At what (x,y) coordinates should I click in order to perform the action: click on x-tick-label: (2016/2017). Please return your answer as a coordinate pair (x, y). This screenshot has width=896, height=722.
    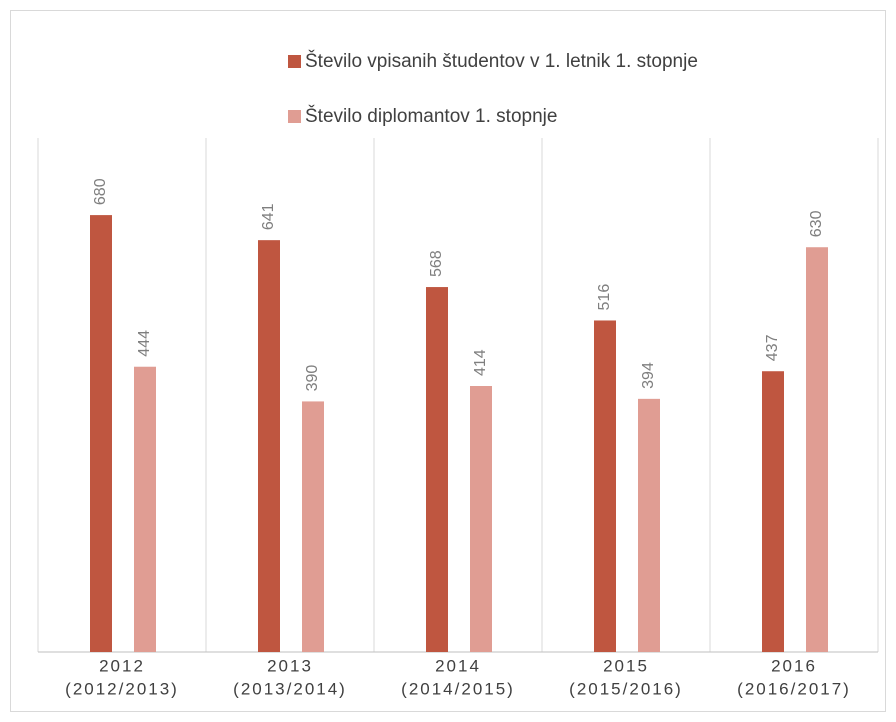
    Looking at the image, I should click on (794, 688).